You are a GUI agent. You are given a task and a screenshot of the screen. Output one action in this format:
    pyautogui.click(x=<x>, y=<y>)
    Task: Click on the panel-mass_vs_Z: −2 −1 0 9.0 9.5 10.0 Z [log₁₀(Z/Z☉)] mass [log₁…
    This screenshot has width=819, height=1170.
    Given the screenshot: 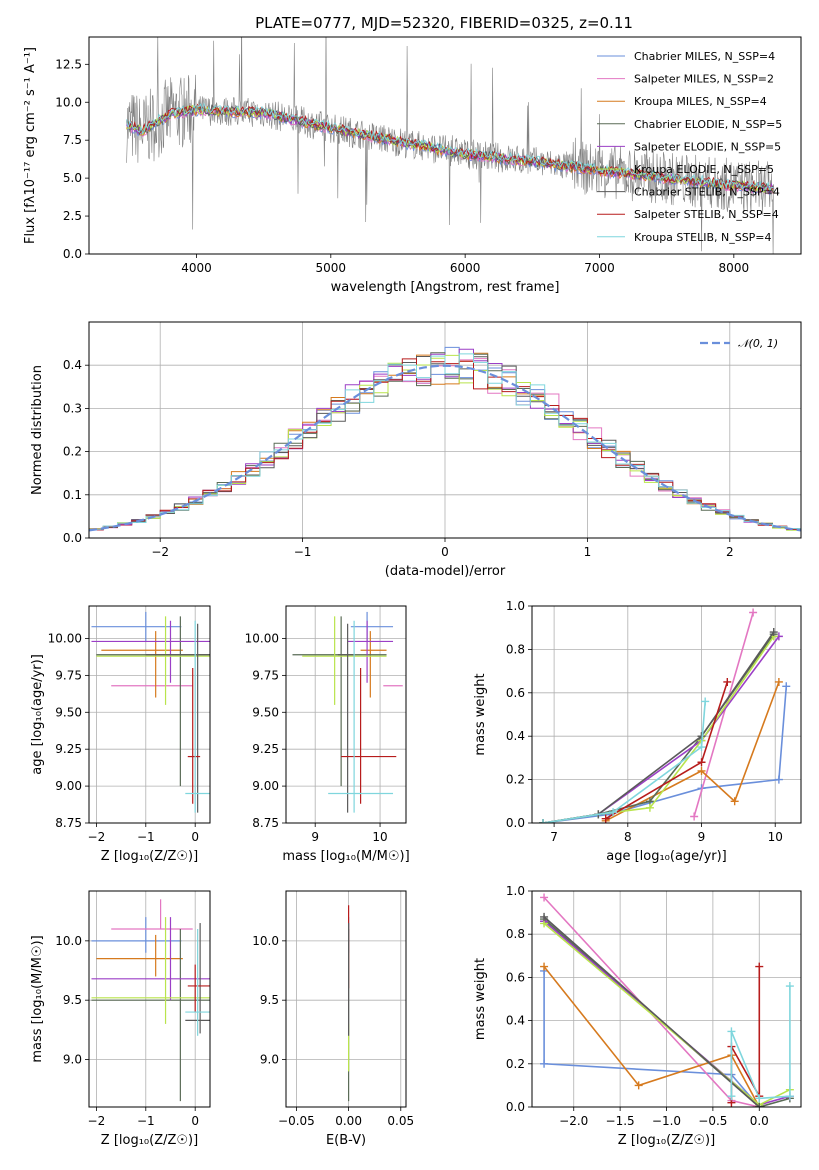 What is the action you would take?
    pyautogui.click(x=120, y=1019)
    